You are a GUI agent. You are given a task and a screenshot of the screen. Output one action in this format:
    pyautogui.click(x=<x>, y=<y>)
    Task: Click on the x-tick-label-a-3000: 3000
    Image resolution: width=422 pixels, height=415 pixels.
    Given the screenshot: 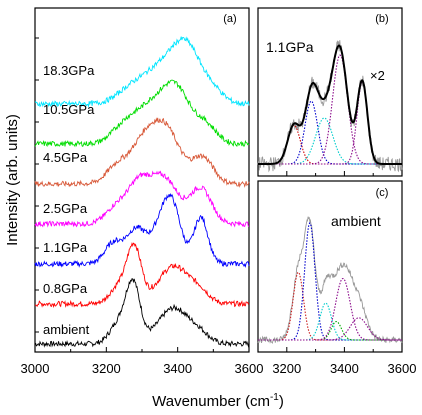 What is the action you would take?
    pyautogui.click(x=35, y=368)
    